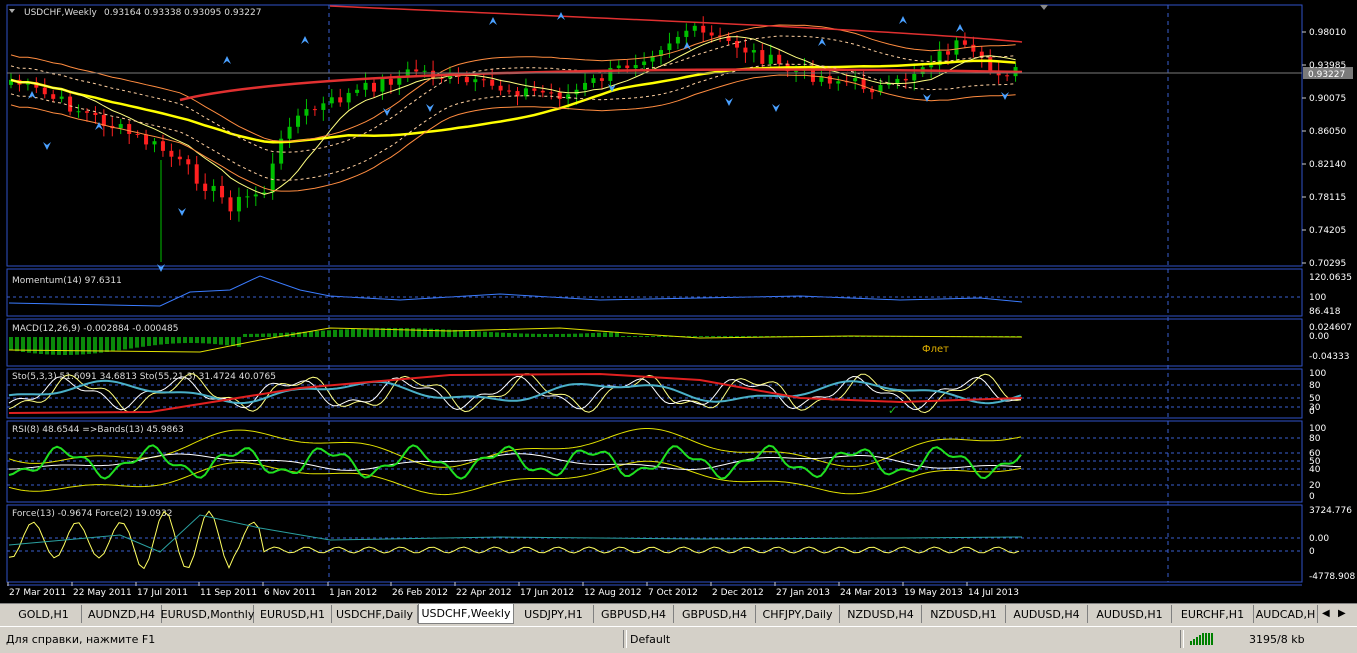  Describe the element at coordinates (1315, 399) in the screenshot. I see `stochastic-tick-label: 50` at that location.